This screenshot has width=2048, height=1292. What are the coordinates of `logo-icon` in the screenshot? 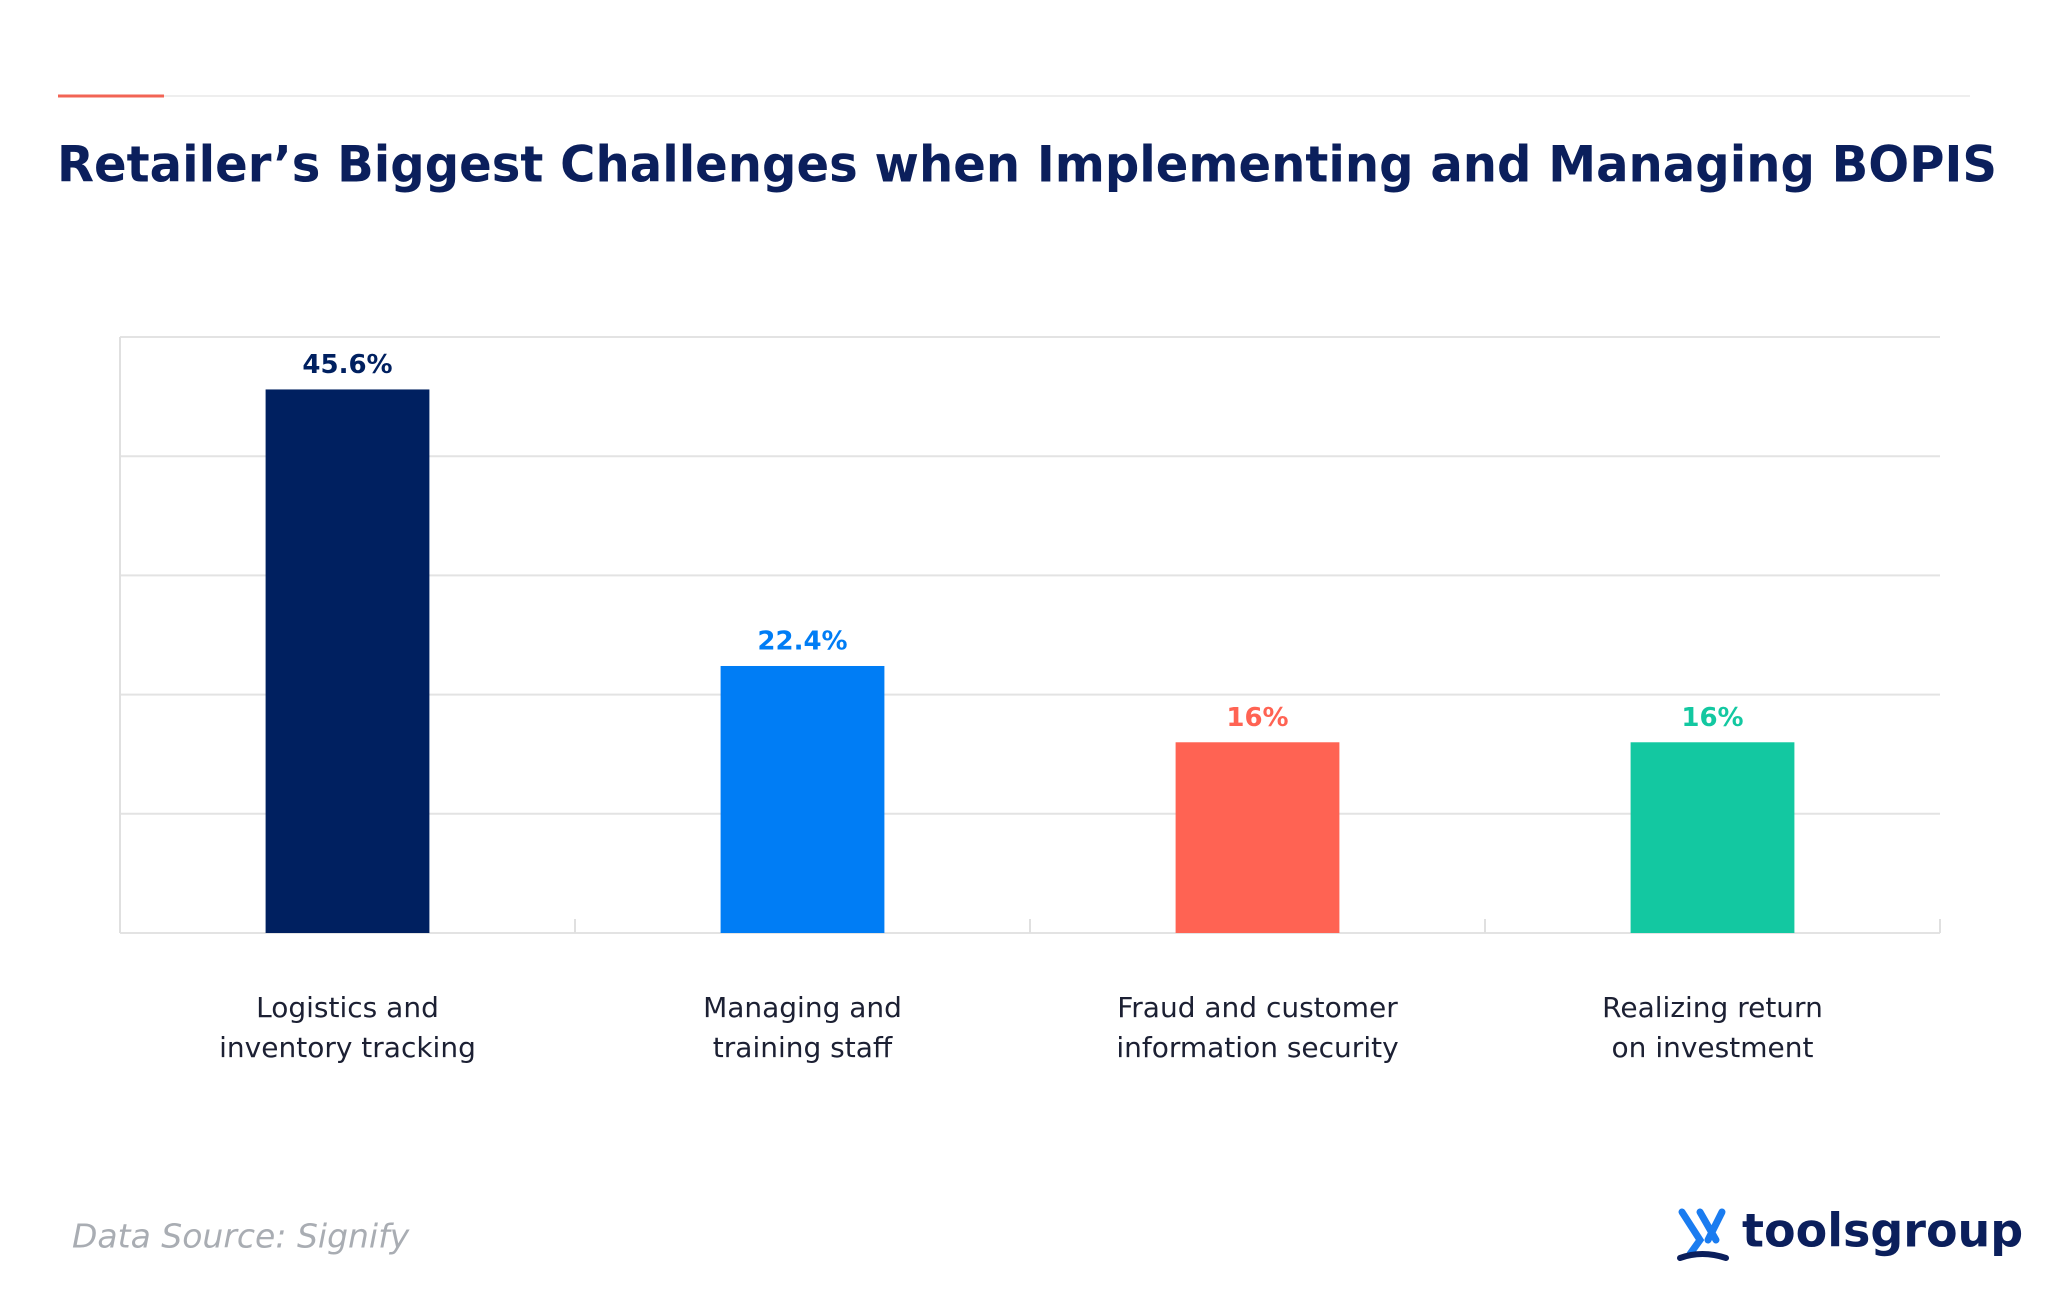 It's located at (1703, 1234).